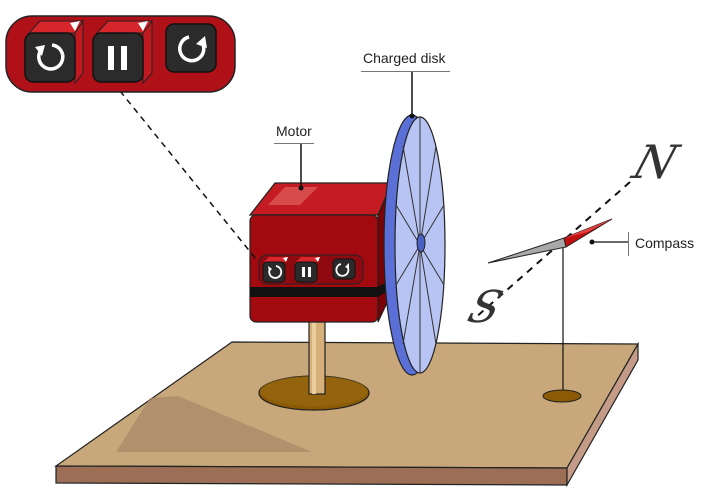 The height and width of the screenshot is (498, 724). I want to click on compass-needle-south, so click(527, 250).